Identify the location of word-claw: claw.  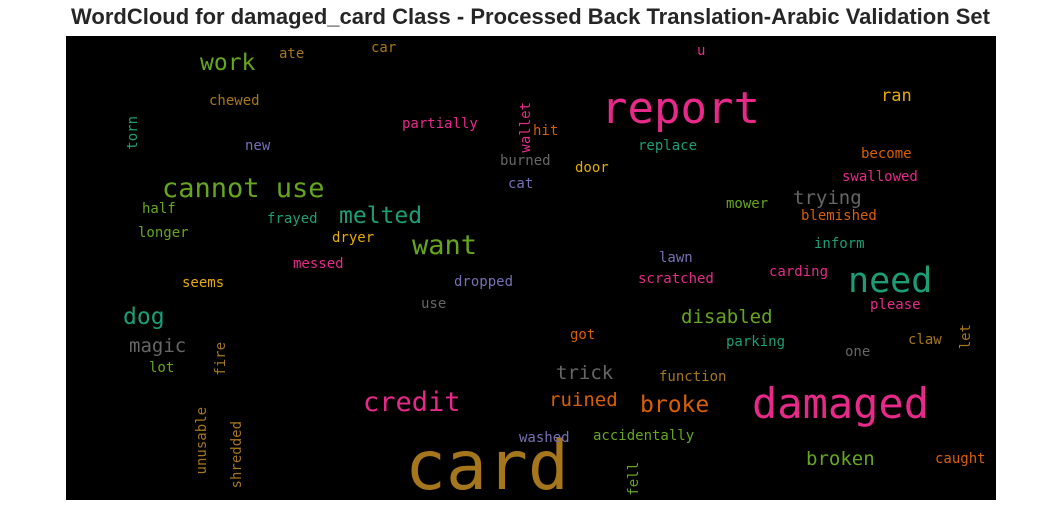
(925, 340).